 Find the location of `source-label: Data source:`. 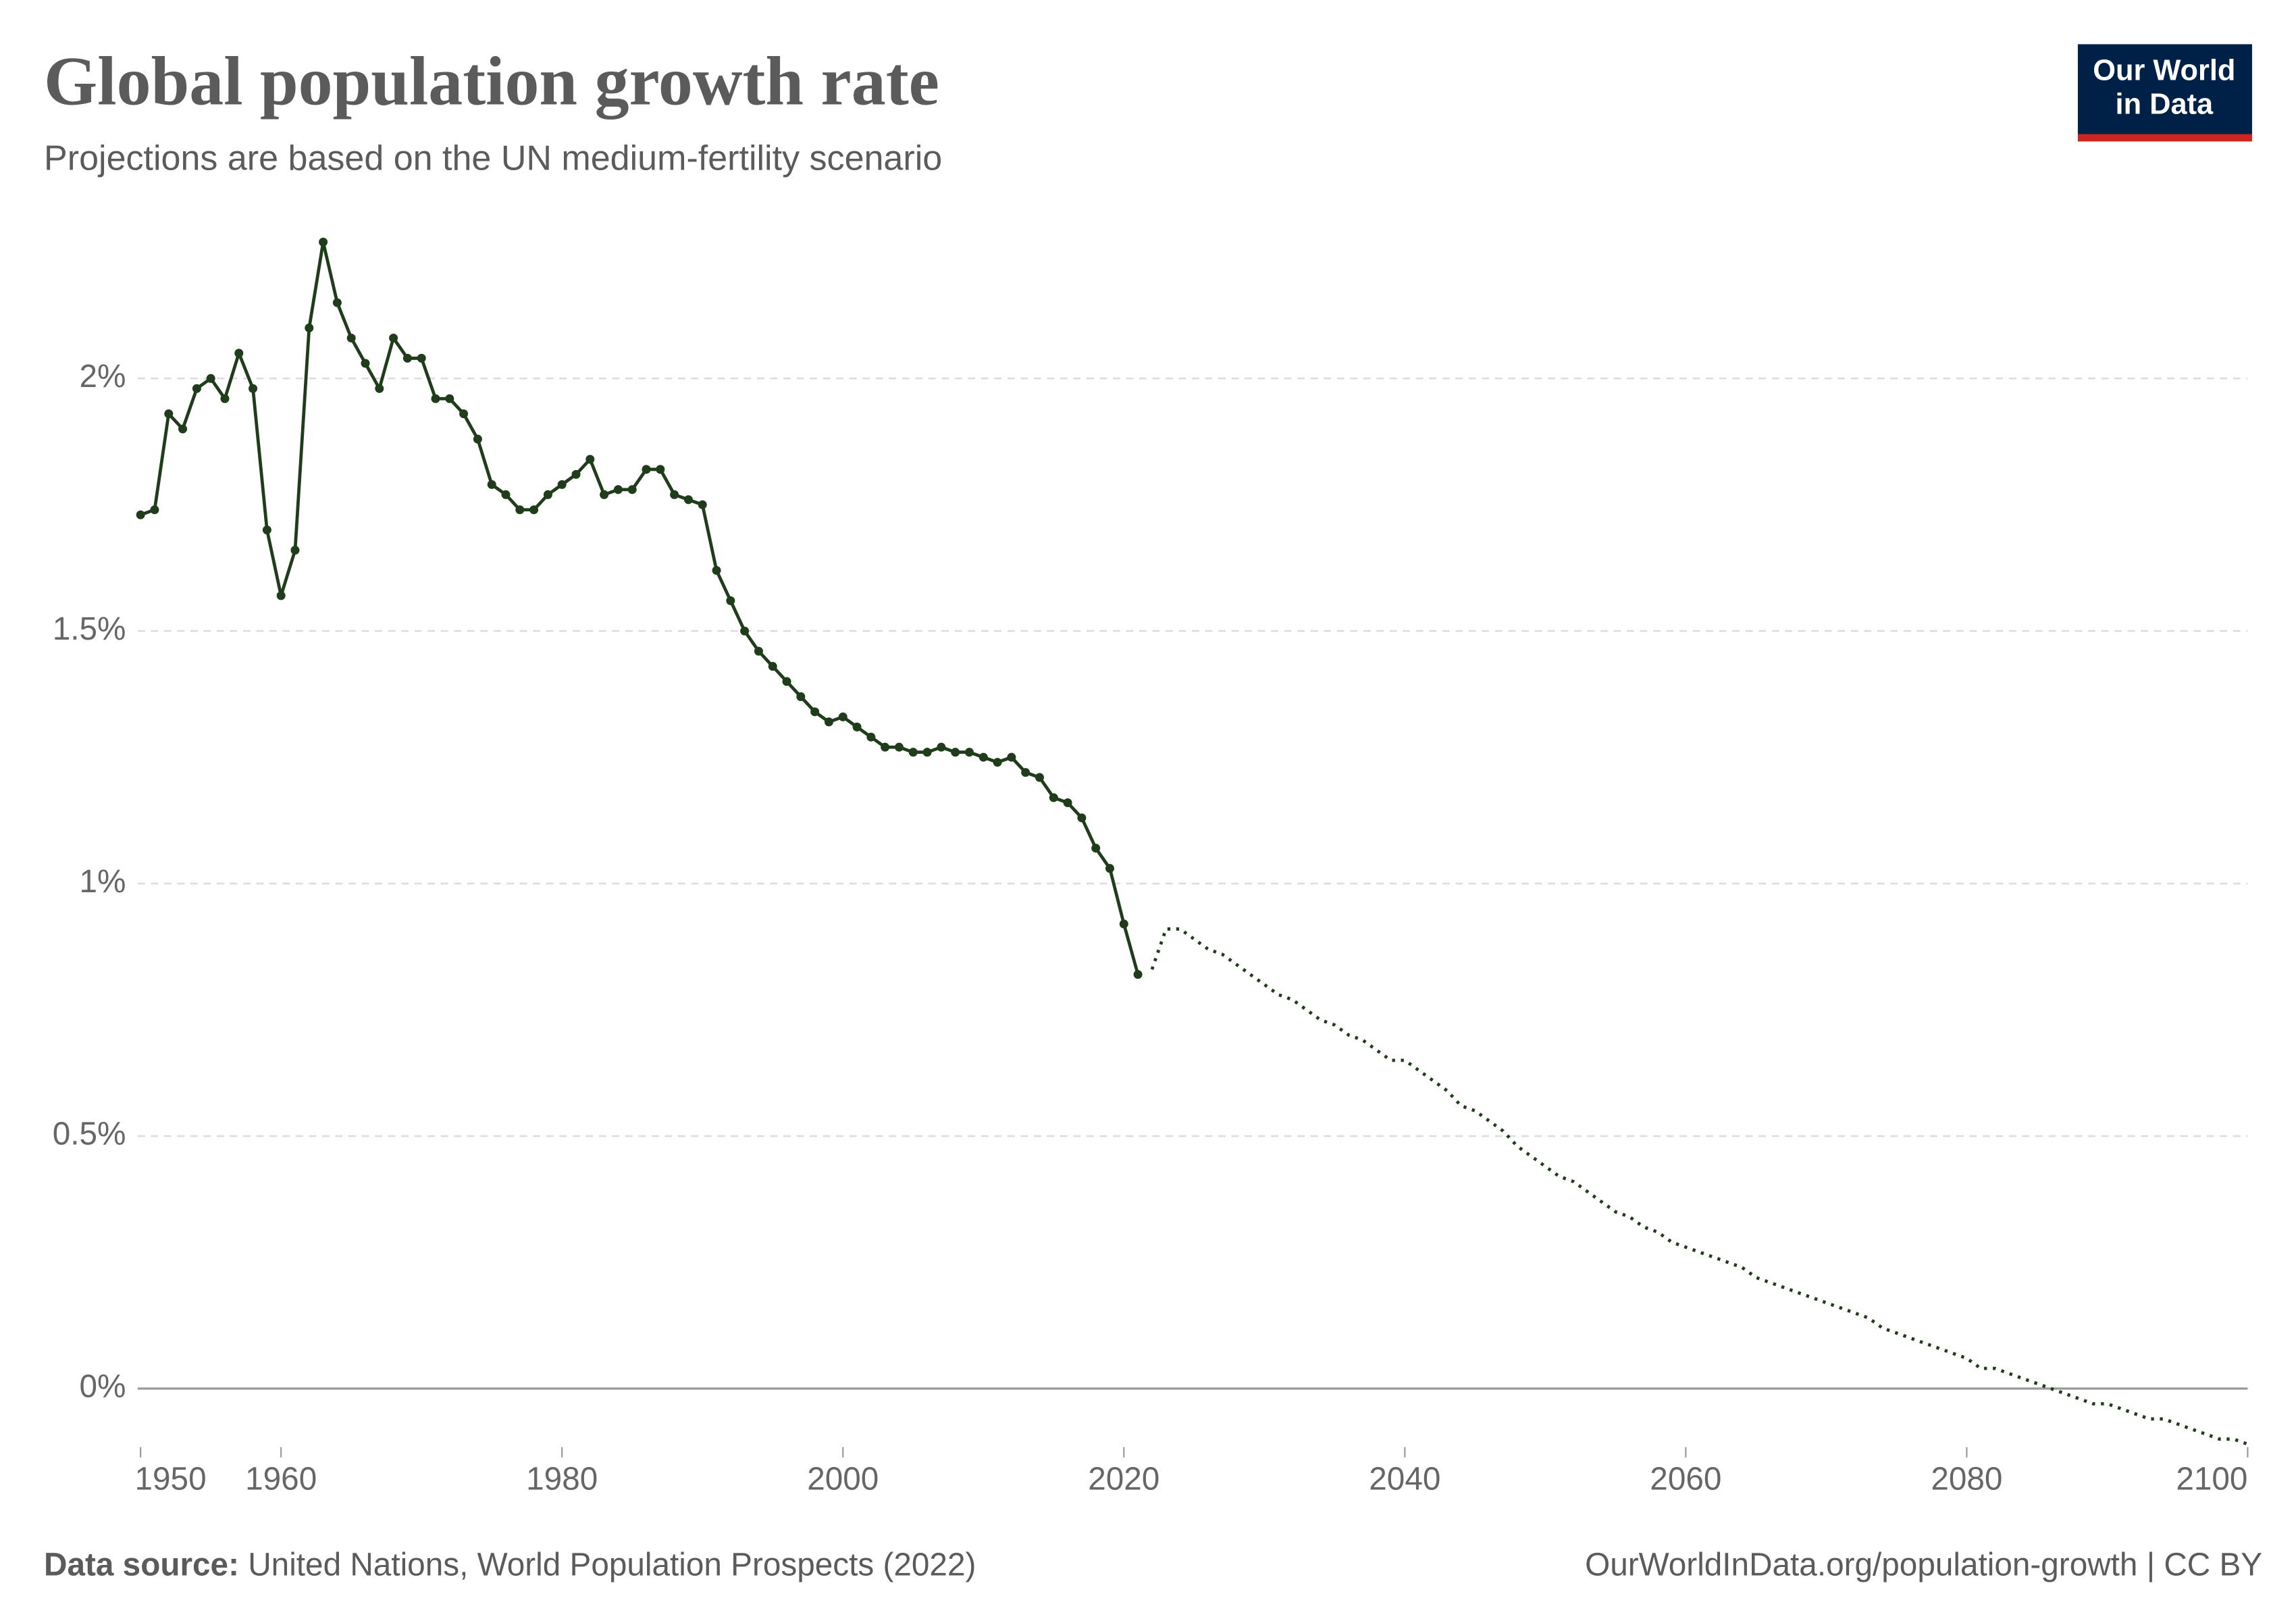

source-label: Data source: is located at coordinates (141, 1565).